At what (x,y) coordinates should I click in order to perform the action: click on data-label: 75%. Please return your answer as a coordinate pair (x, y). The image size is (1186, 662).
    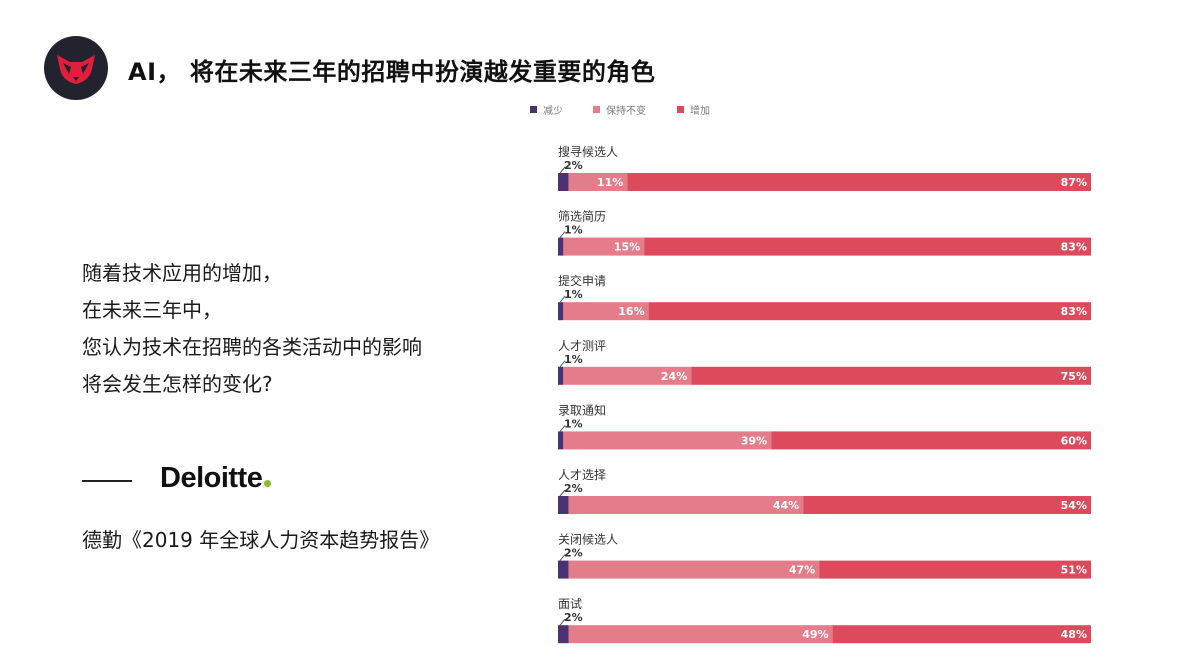
    Looking at the image, I should click on (1074, 376).